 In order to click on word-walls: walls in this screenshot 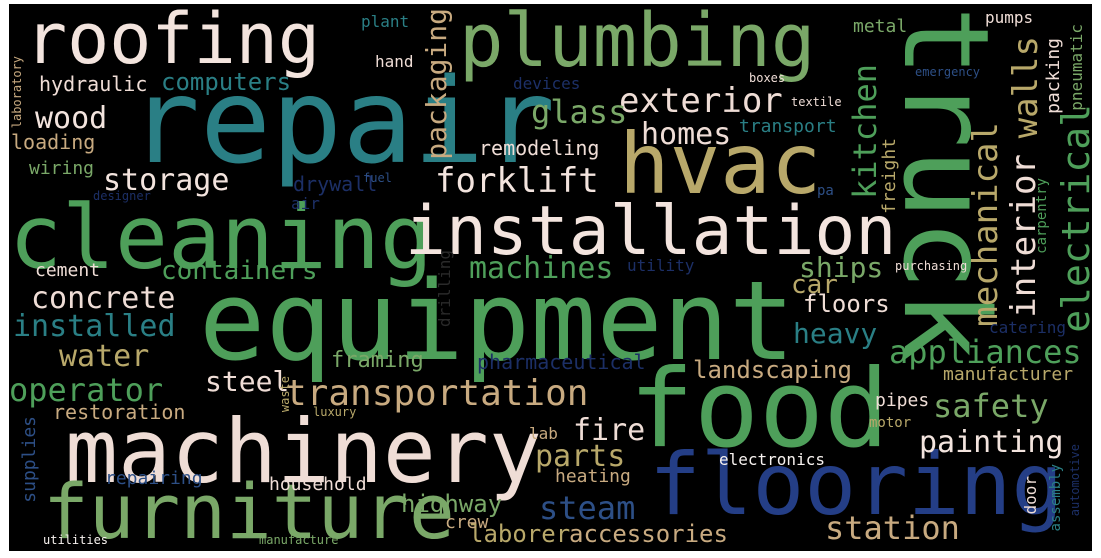, I will do `click(1026, 87)`.